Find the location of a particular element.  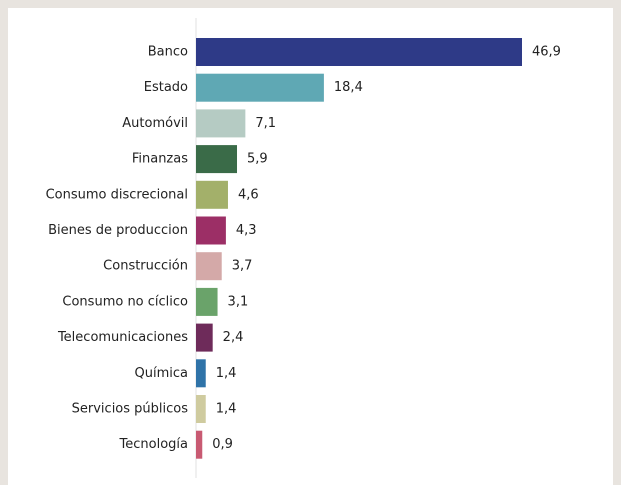

value-label: 4,3 is located at coordinates (246, 230).